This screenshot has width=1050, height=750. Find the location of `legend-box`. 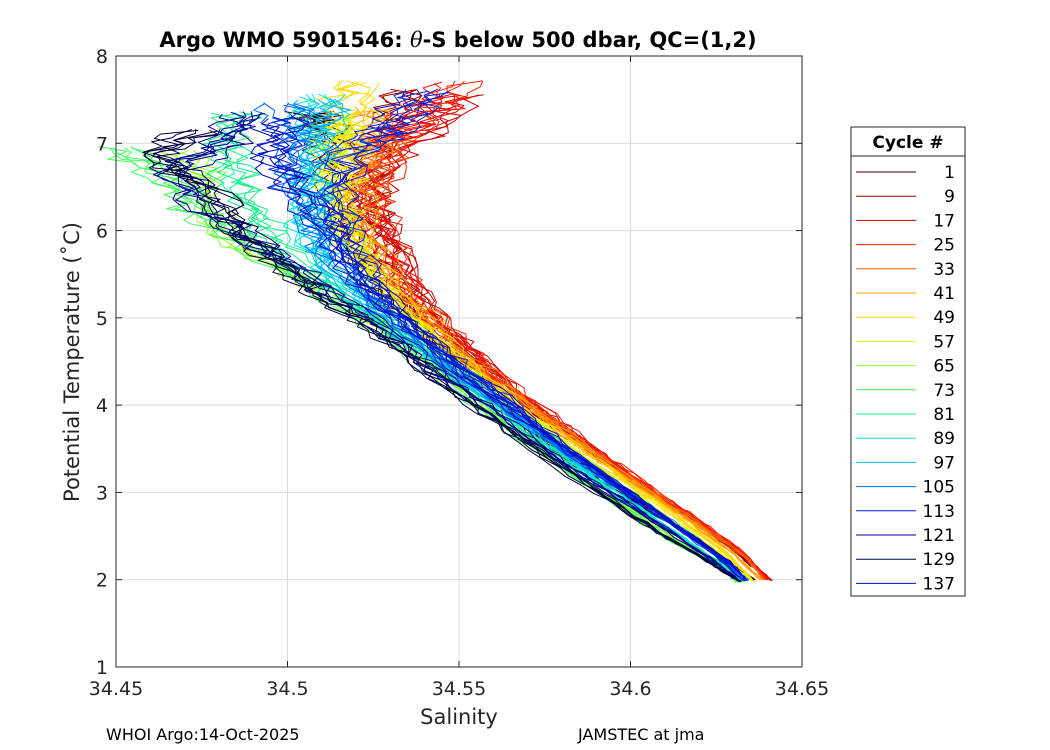

legend-box is located at coordinates (908, 361).